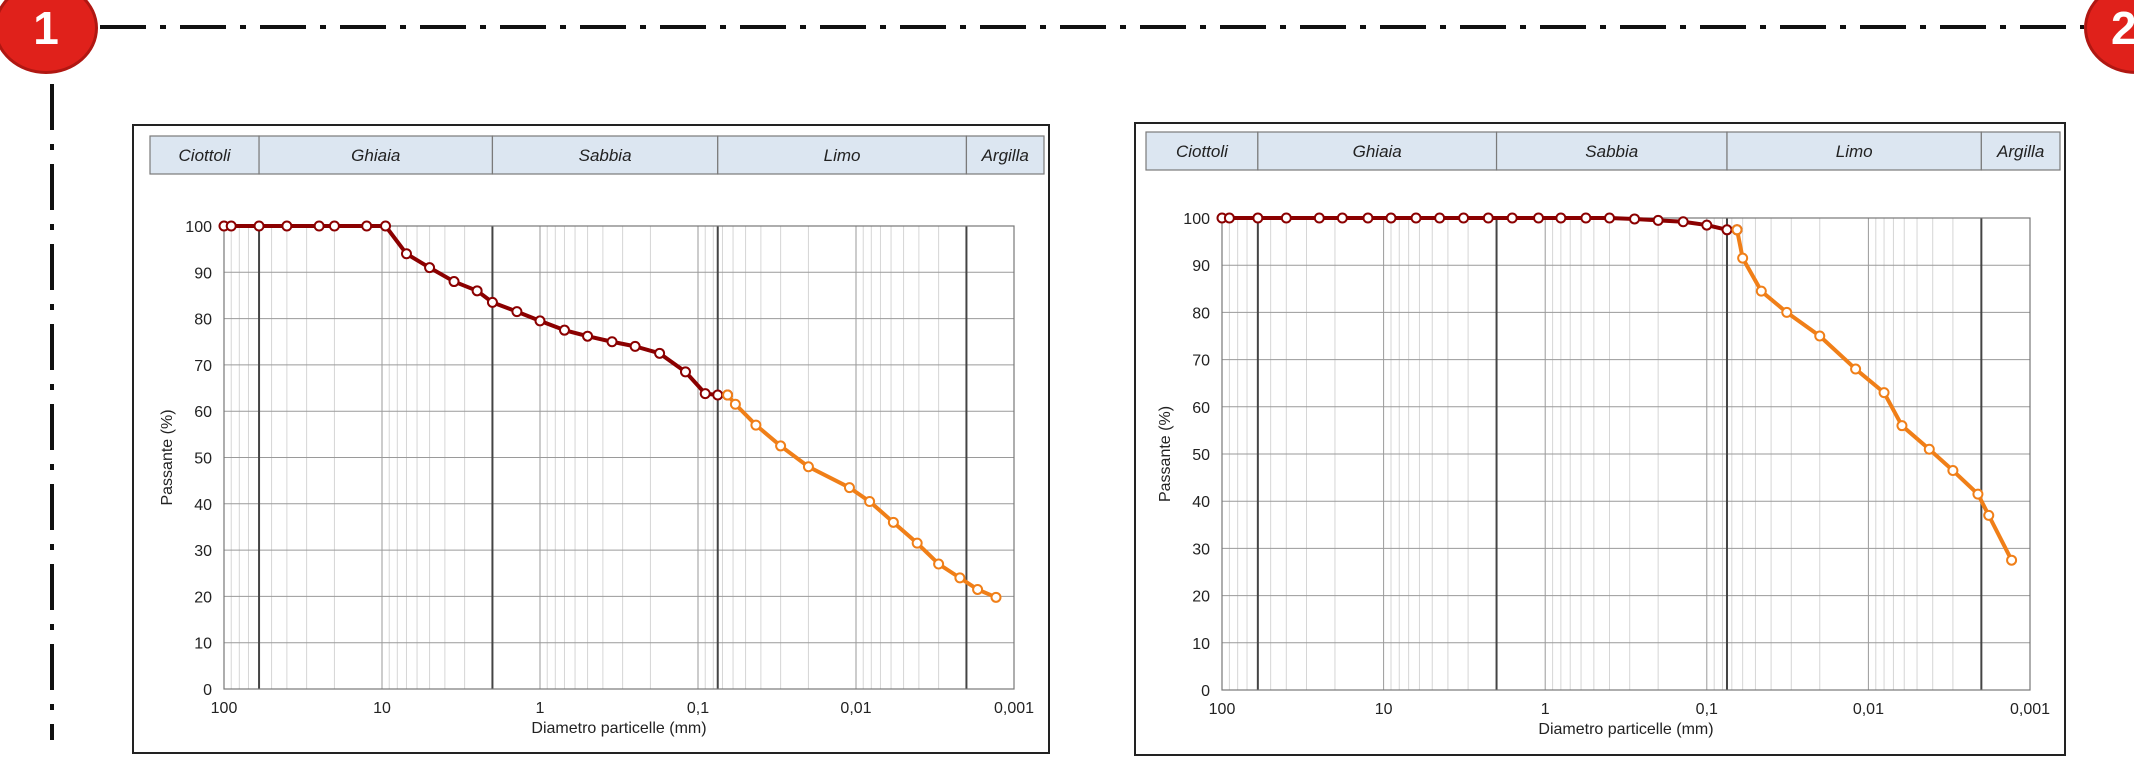  Describe the element at coordinates (376, 155) in the screenshot. I see `band-ghiaia` at that location.